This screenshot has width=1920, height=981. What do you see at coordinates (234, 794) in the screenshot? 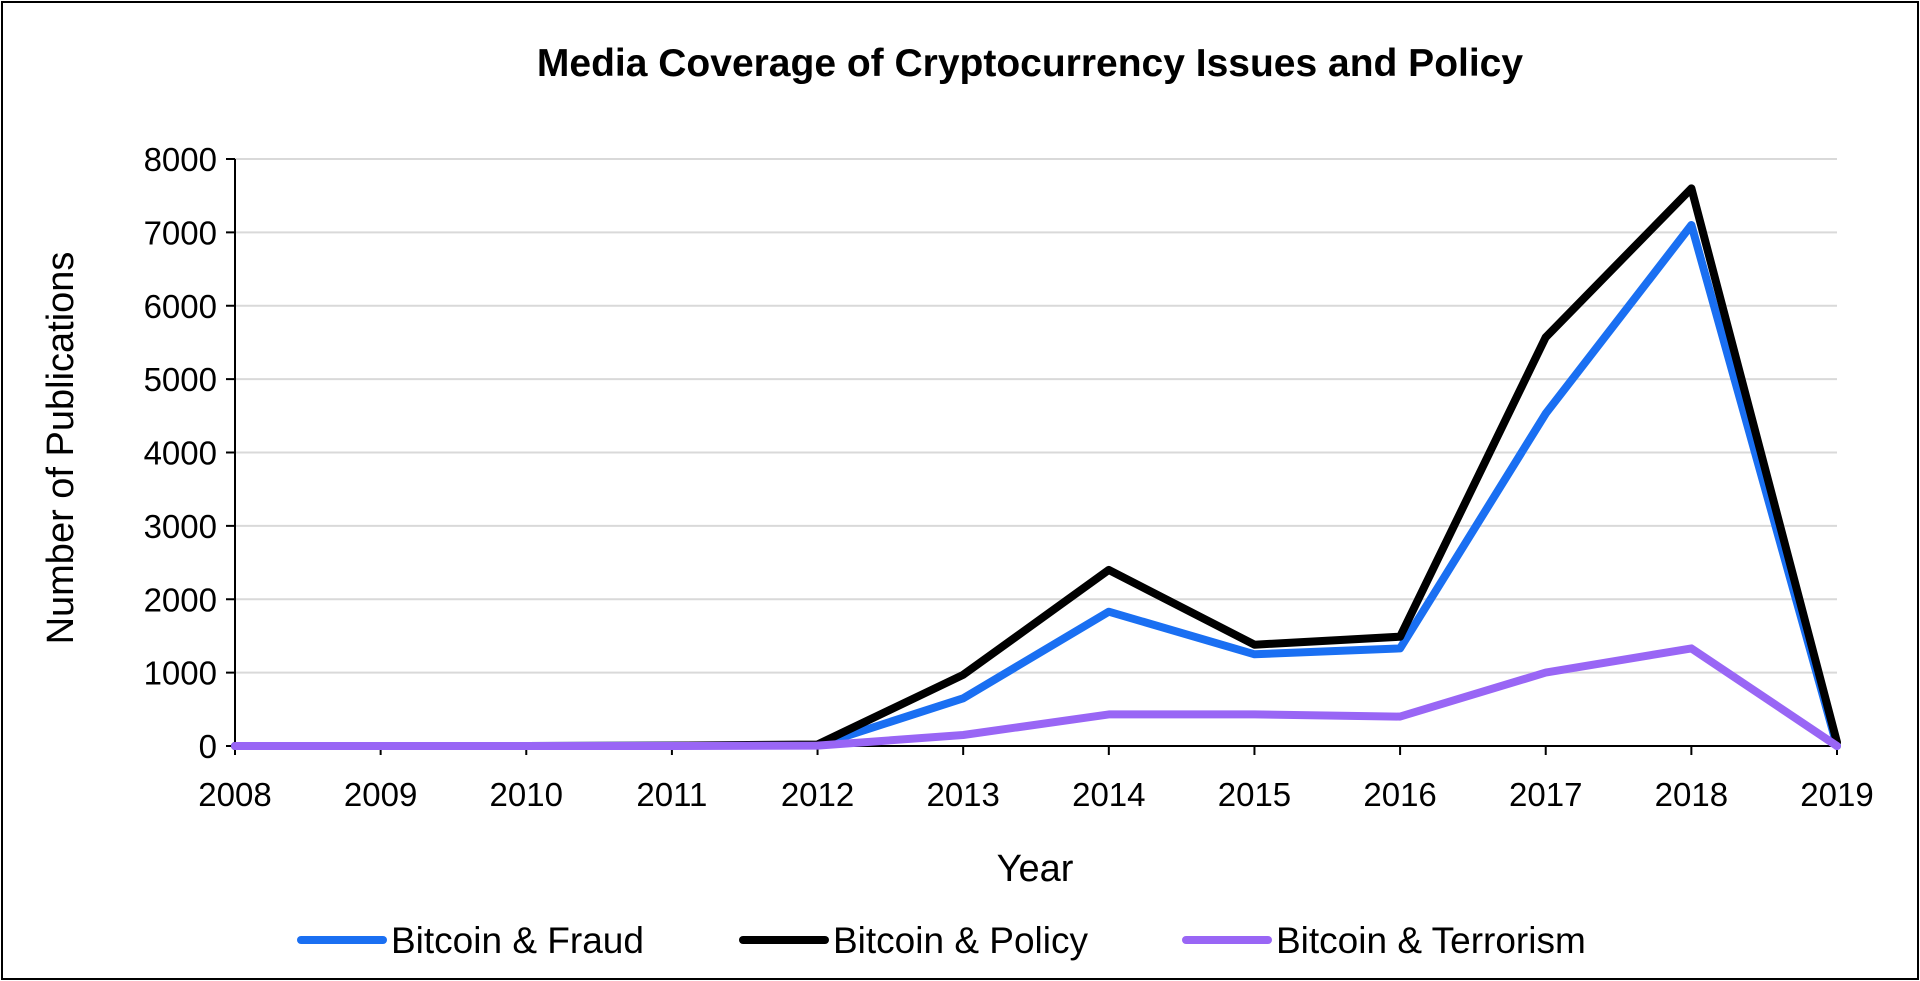
I see `x-tick-label: 2008` at bounding box center [234, 794].